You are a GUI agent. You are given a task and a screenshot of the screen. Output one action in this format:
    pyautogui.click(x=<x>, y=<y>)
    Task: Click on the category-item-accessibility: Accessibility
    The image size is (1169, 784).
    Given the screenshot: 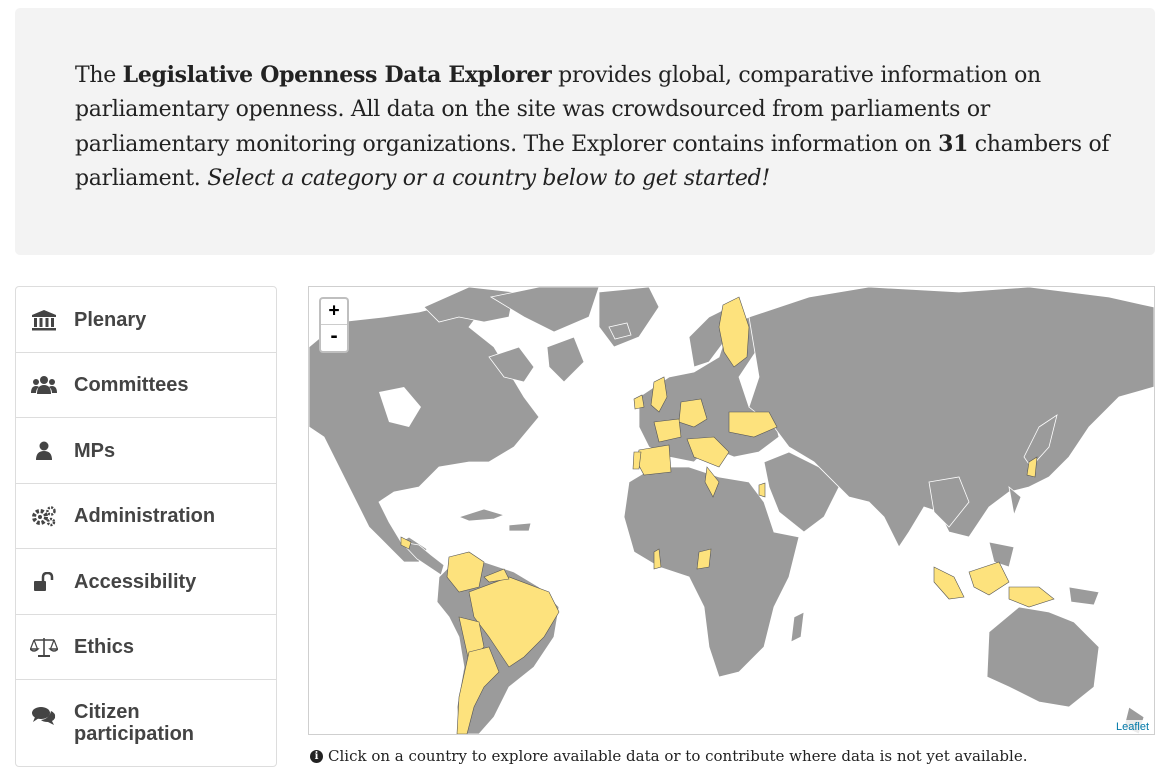 What is the action you would take?
    pyautogui.click(x=146, y=582)
    